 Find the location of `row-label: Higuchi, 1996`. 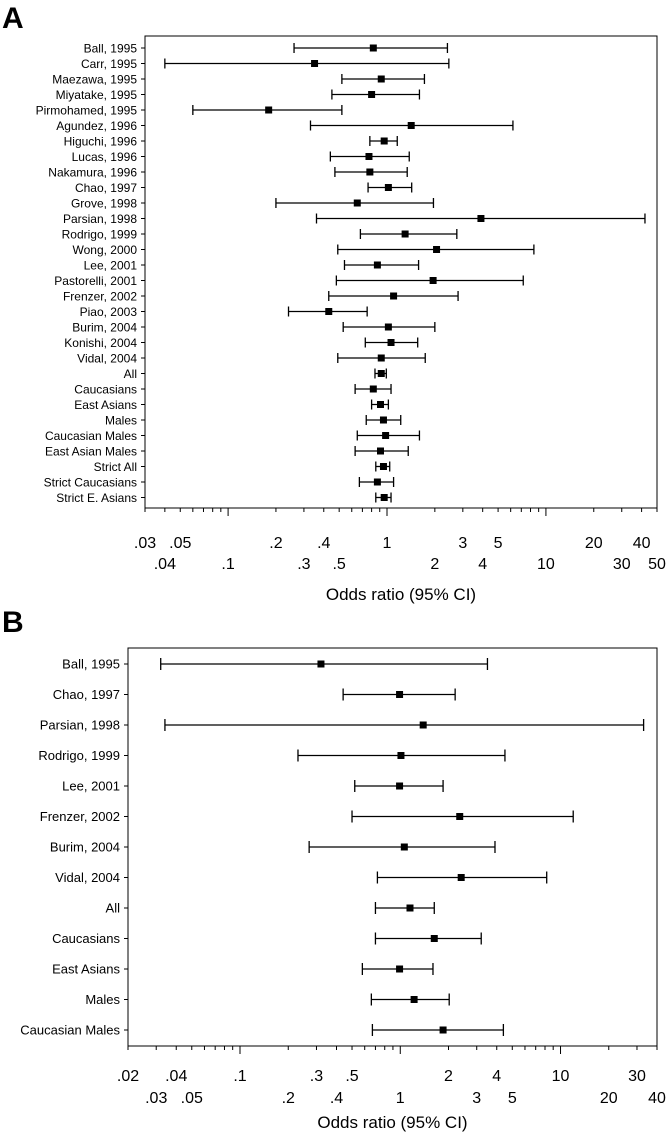

row-label: Higuchi, 1996 is located at coordinates (101, 141).